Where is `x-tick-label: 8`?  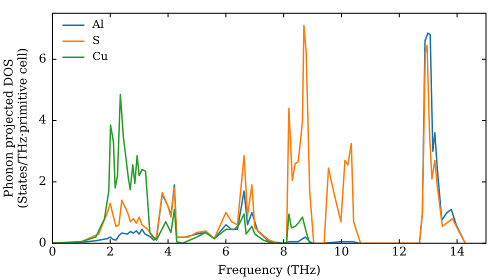 x-tick-label: 8 is located at coordinates (284, 251).